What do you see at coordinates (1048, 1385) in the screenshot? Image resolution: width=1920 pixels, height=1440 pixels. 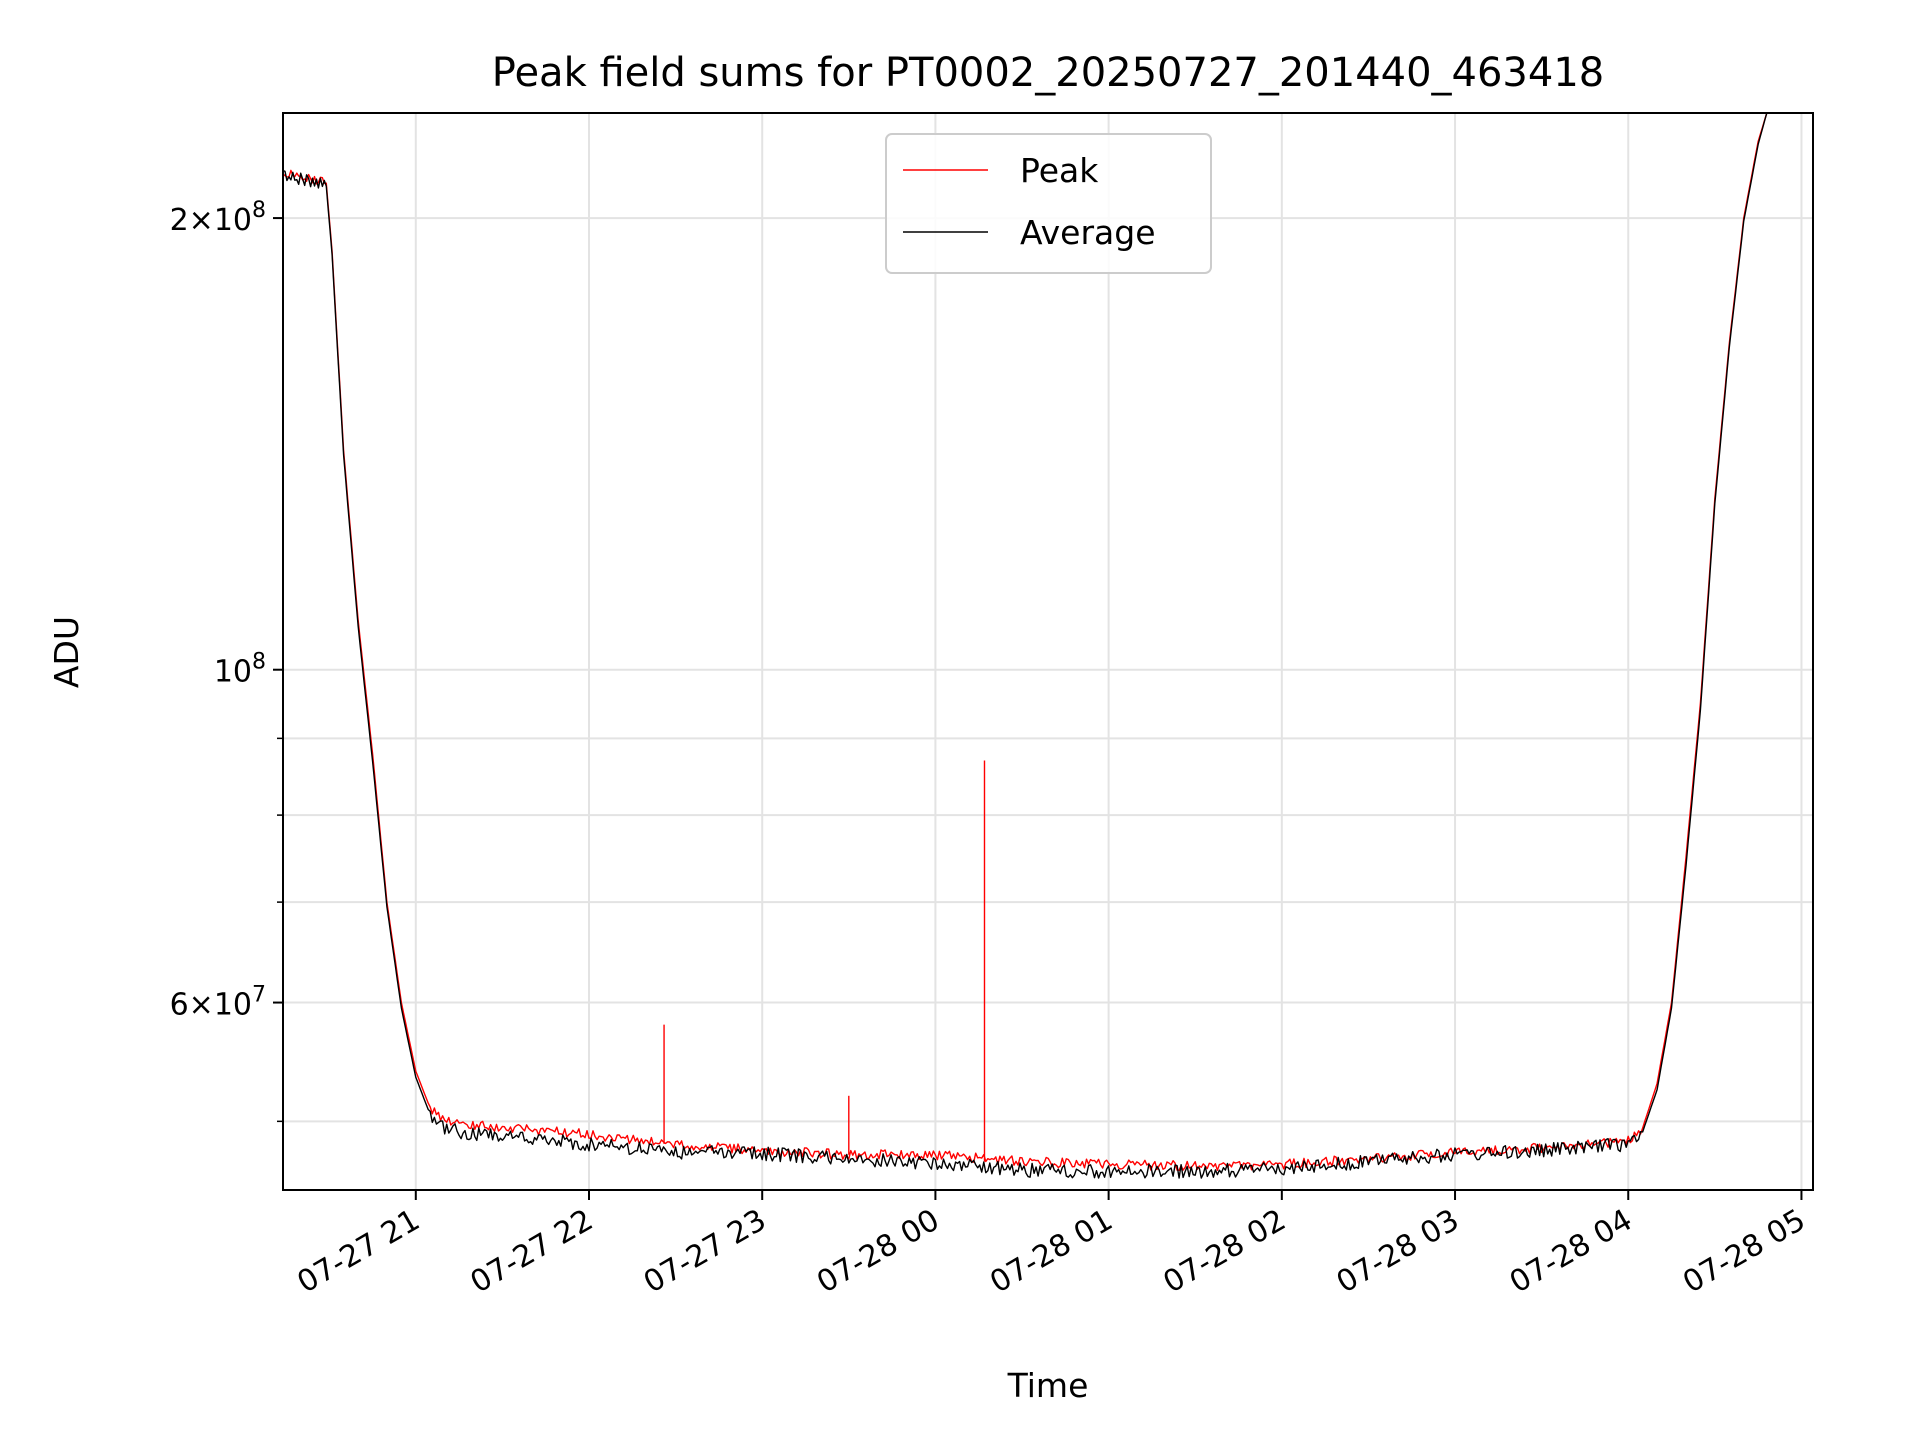 I see `x-axis-label: Time` at bounding box center [1048, 1385].